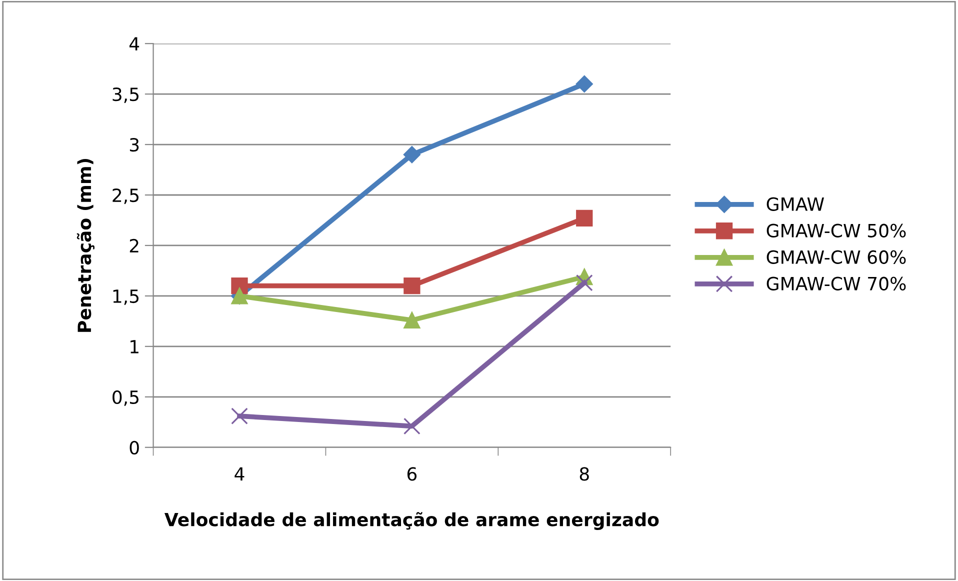 The image size is (958, 581). What do you see at coordinates (126, 297) in the screenshot?
I see `y-tick-label: 1,5` at bounding box center [126, 297].